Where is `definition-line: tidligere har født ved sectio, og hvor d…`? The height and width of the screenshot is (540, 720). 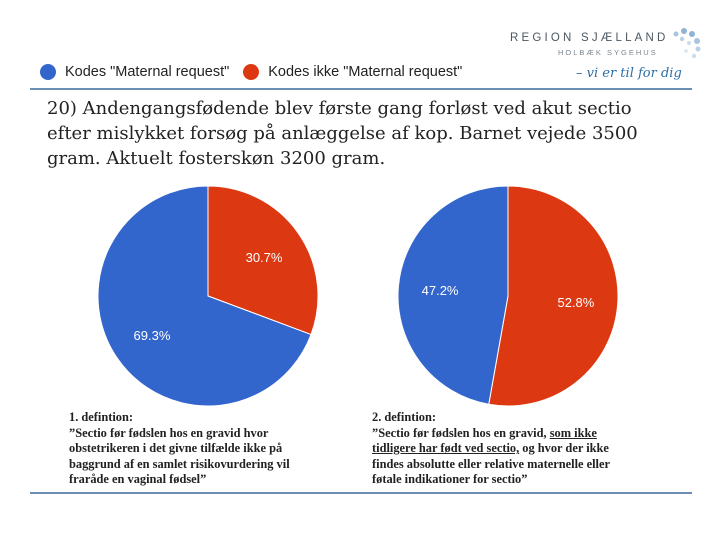
definition-line: tidligere har født ved sectio, og hvor d… is located at coordinates (517, 449).